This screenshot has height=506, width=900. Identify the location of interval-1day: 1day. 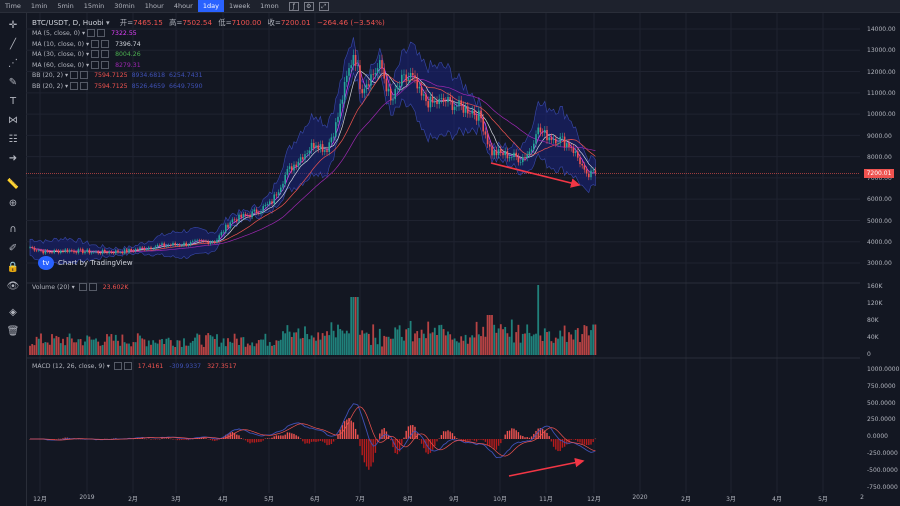
(210, 6).